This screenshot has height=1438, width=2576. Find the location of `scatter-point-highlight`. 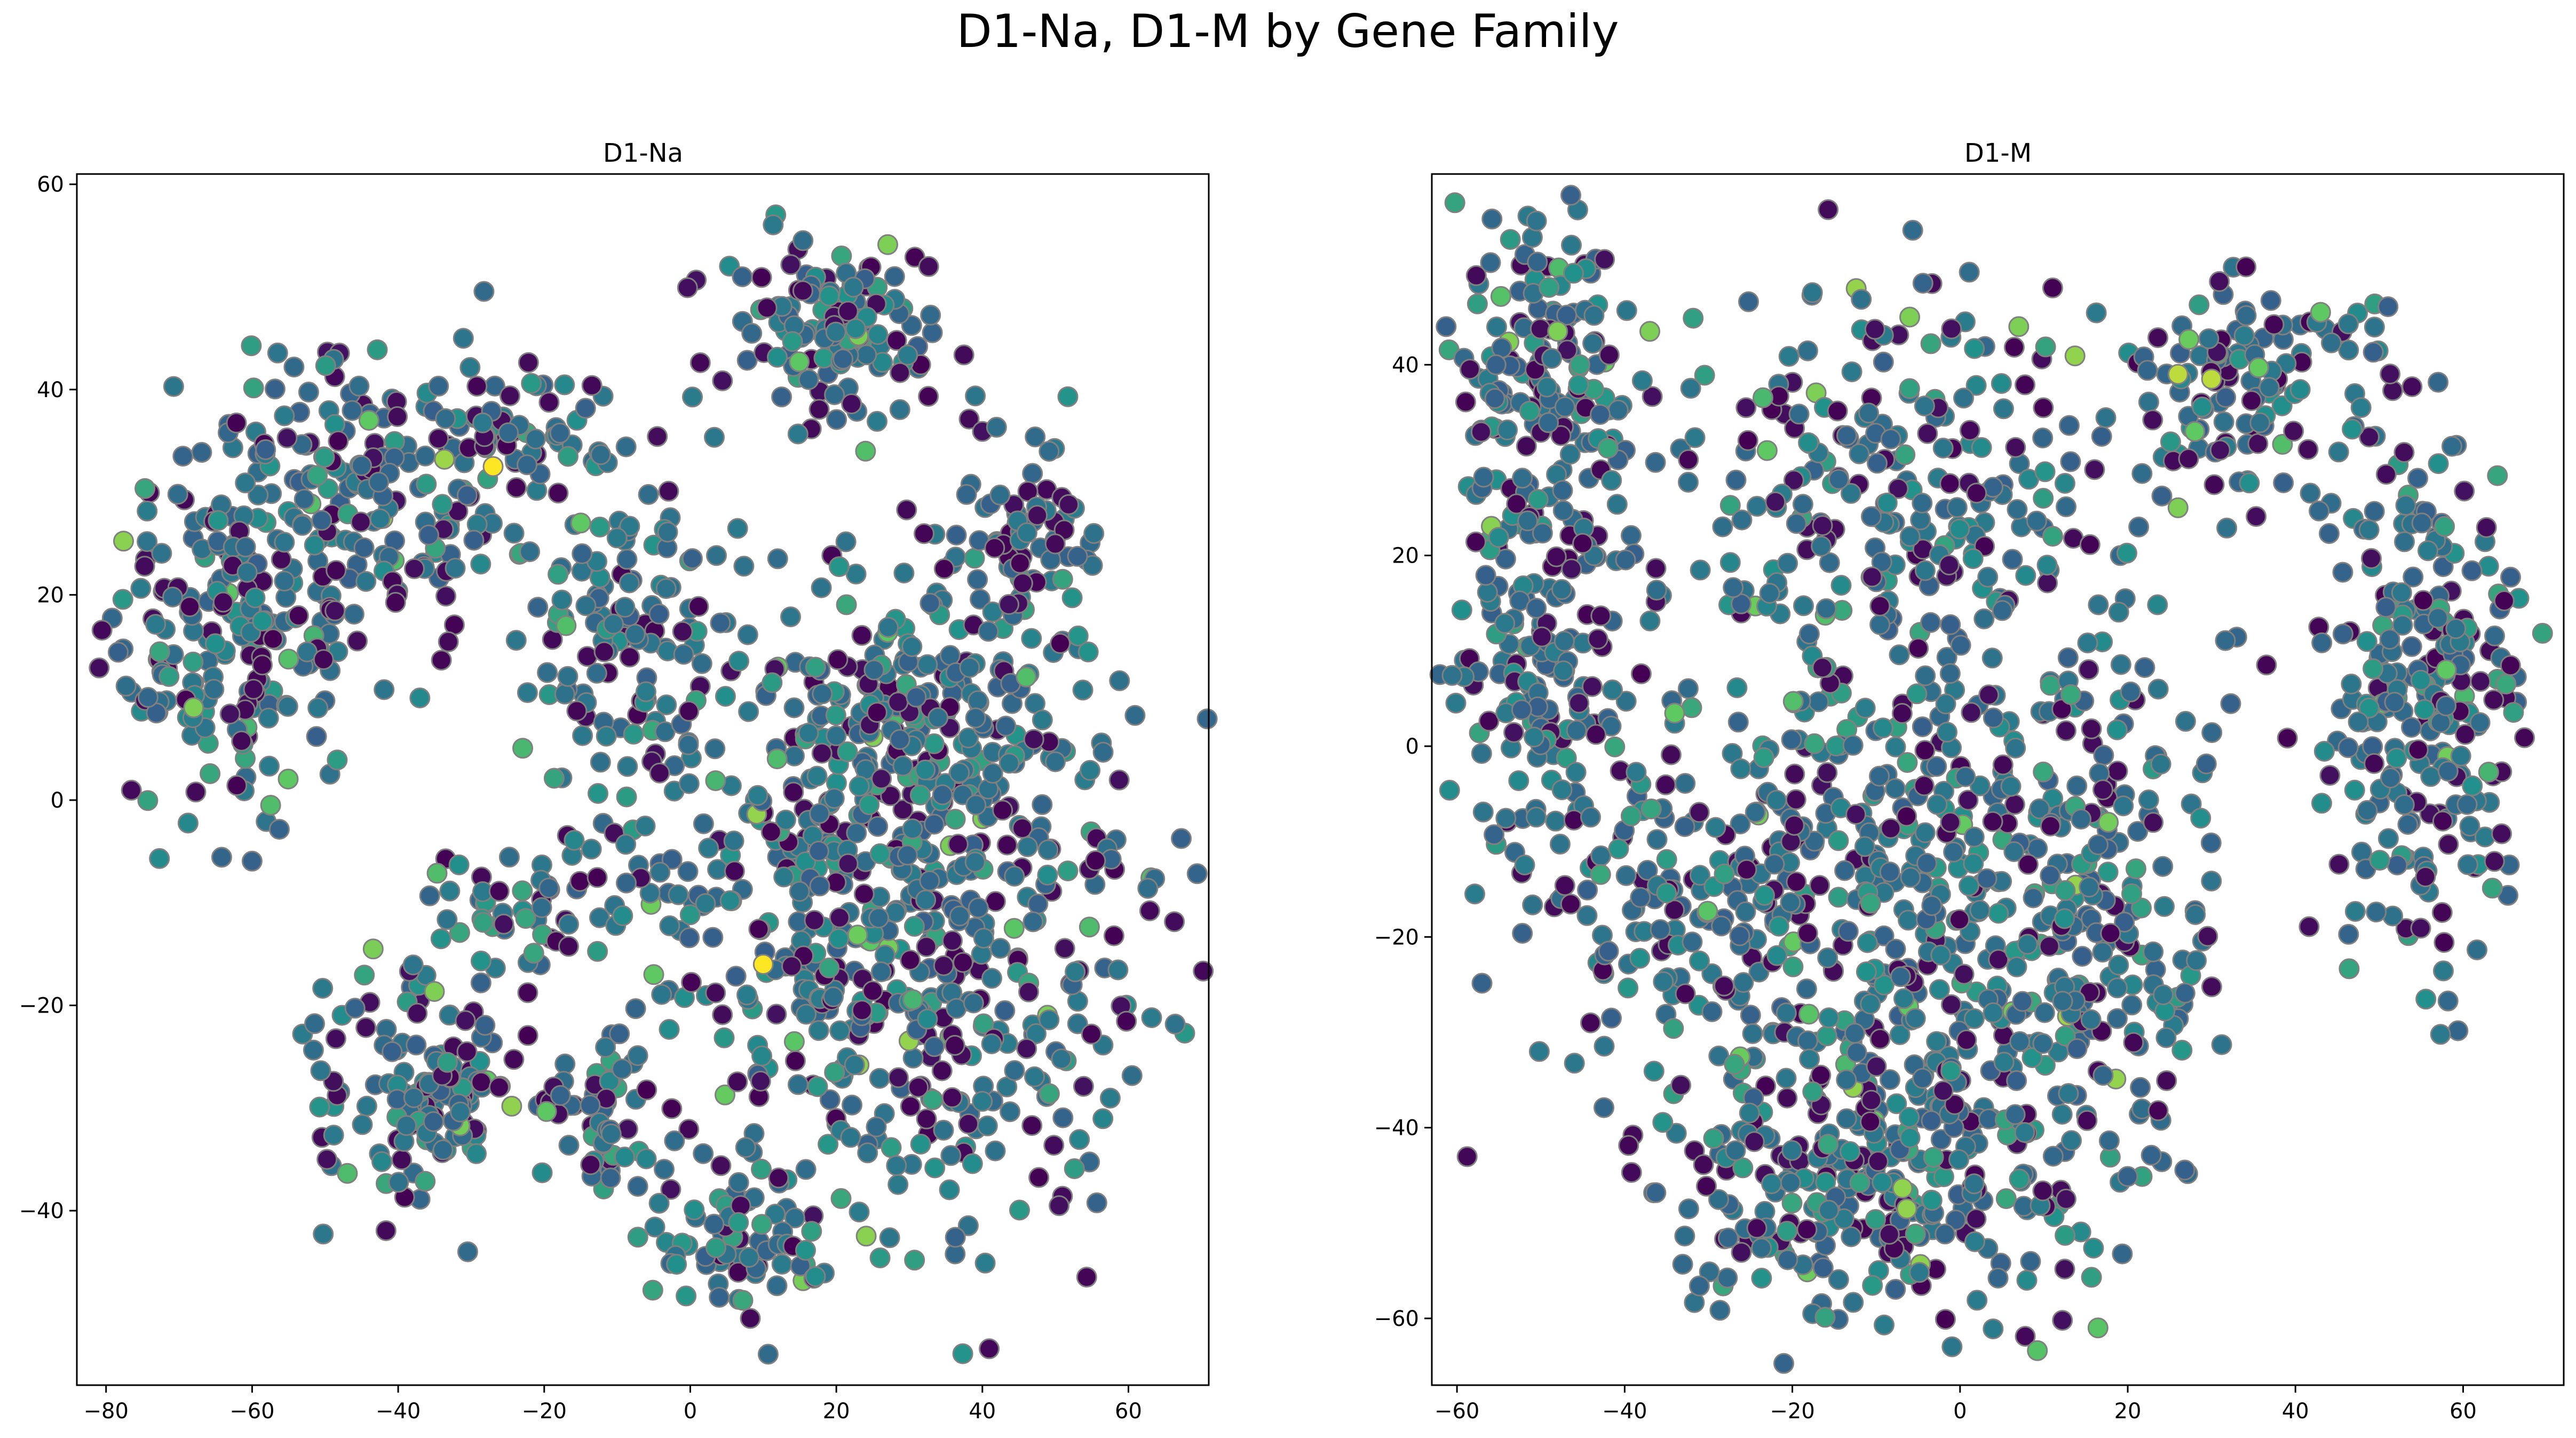

scatter-point-highlight is located at coordinates (2446, 670).